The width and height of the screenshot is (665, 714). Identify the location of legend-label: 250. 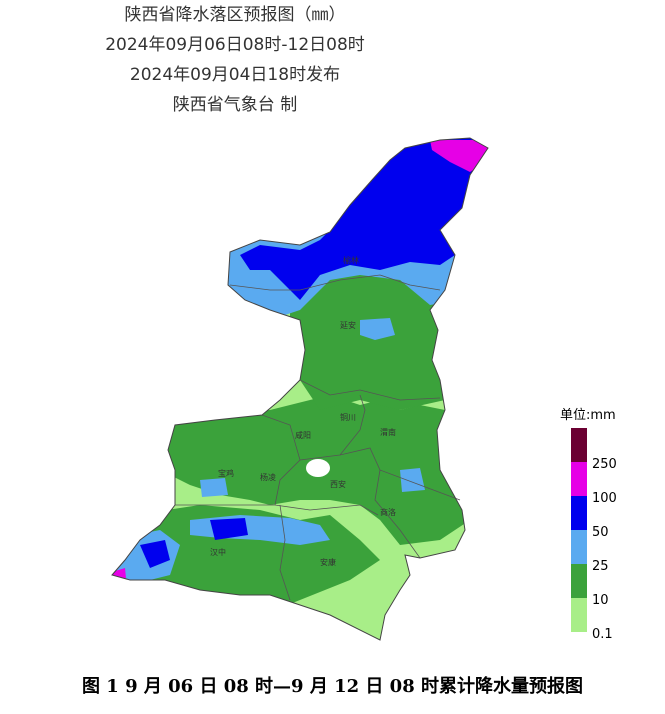
(604, 464).